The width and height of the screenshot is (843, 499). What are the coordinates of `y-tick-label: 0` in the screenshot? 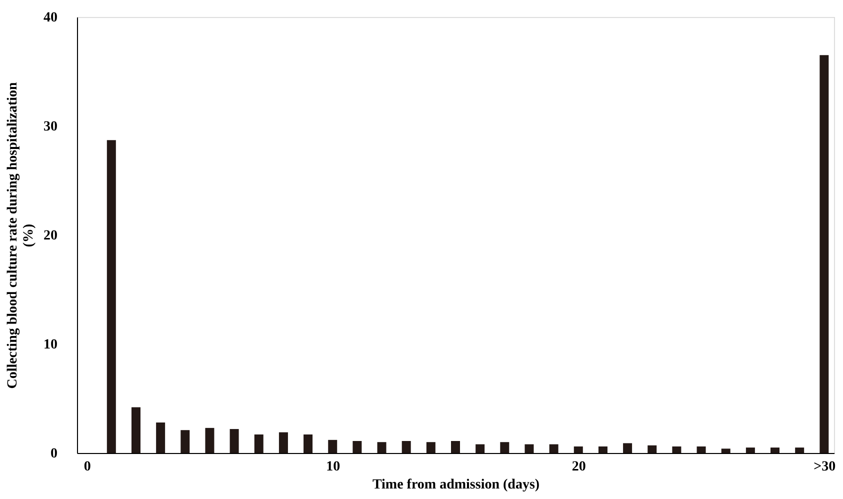 It's located at (54, 454).